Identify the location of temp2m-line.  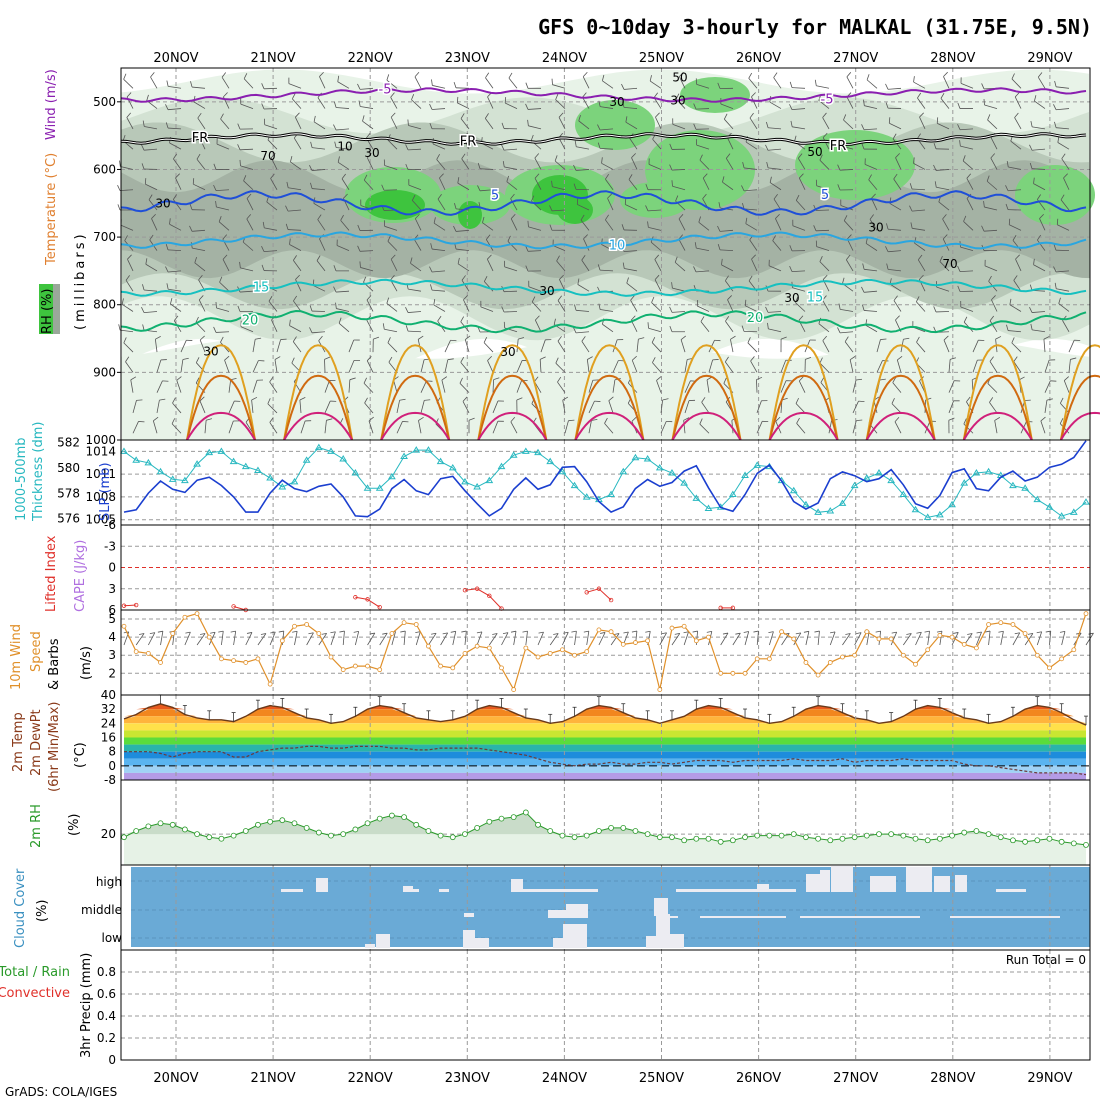
(605, 714).